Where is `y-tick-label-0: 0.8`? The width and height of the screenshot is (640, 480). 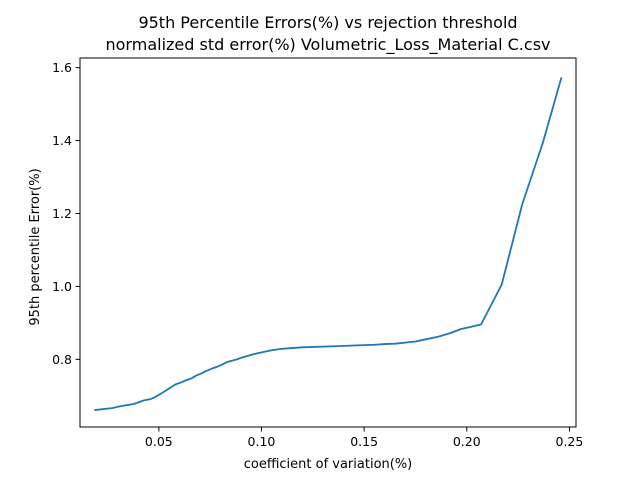
y-tick-label-0: 0.8 is located at coordinates (62, 359).